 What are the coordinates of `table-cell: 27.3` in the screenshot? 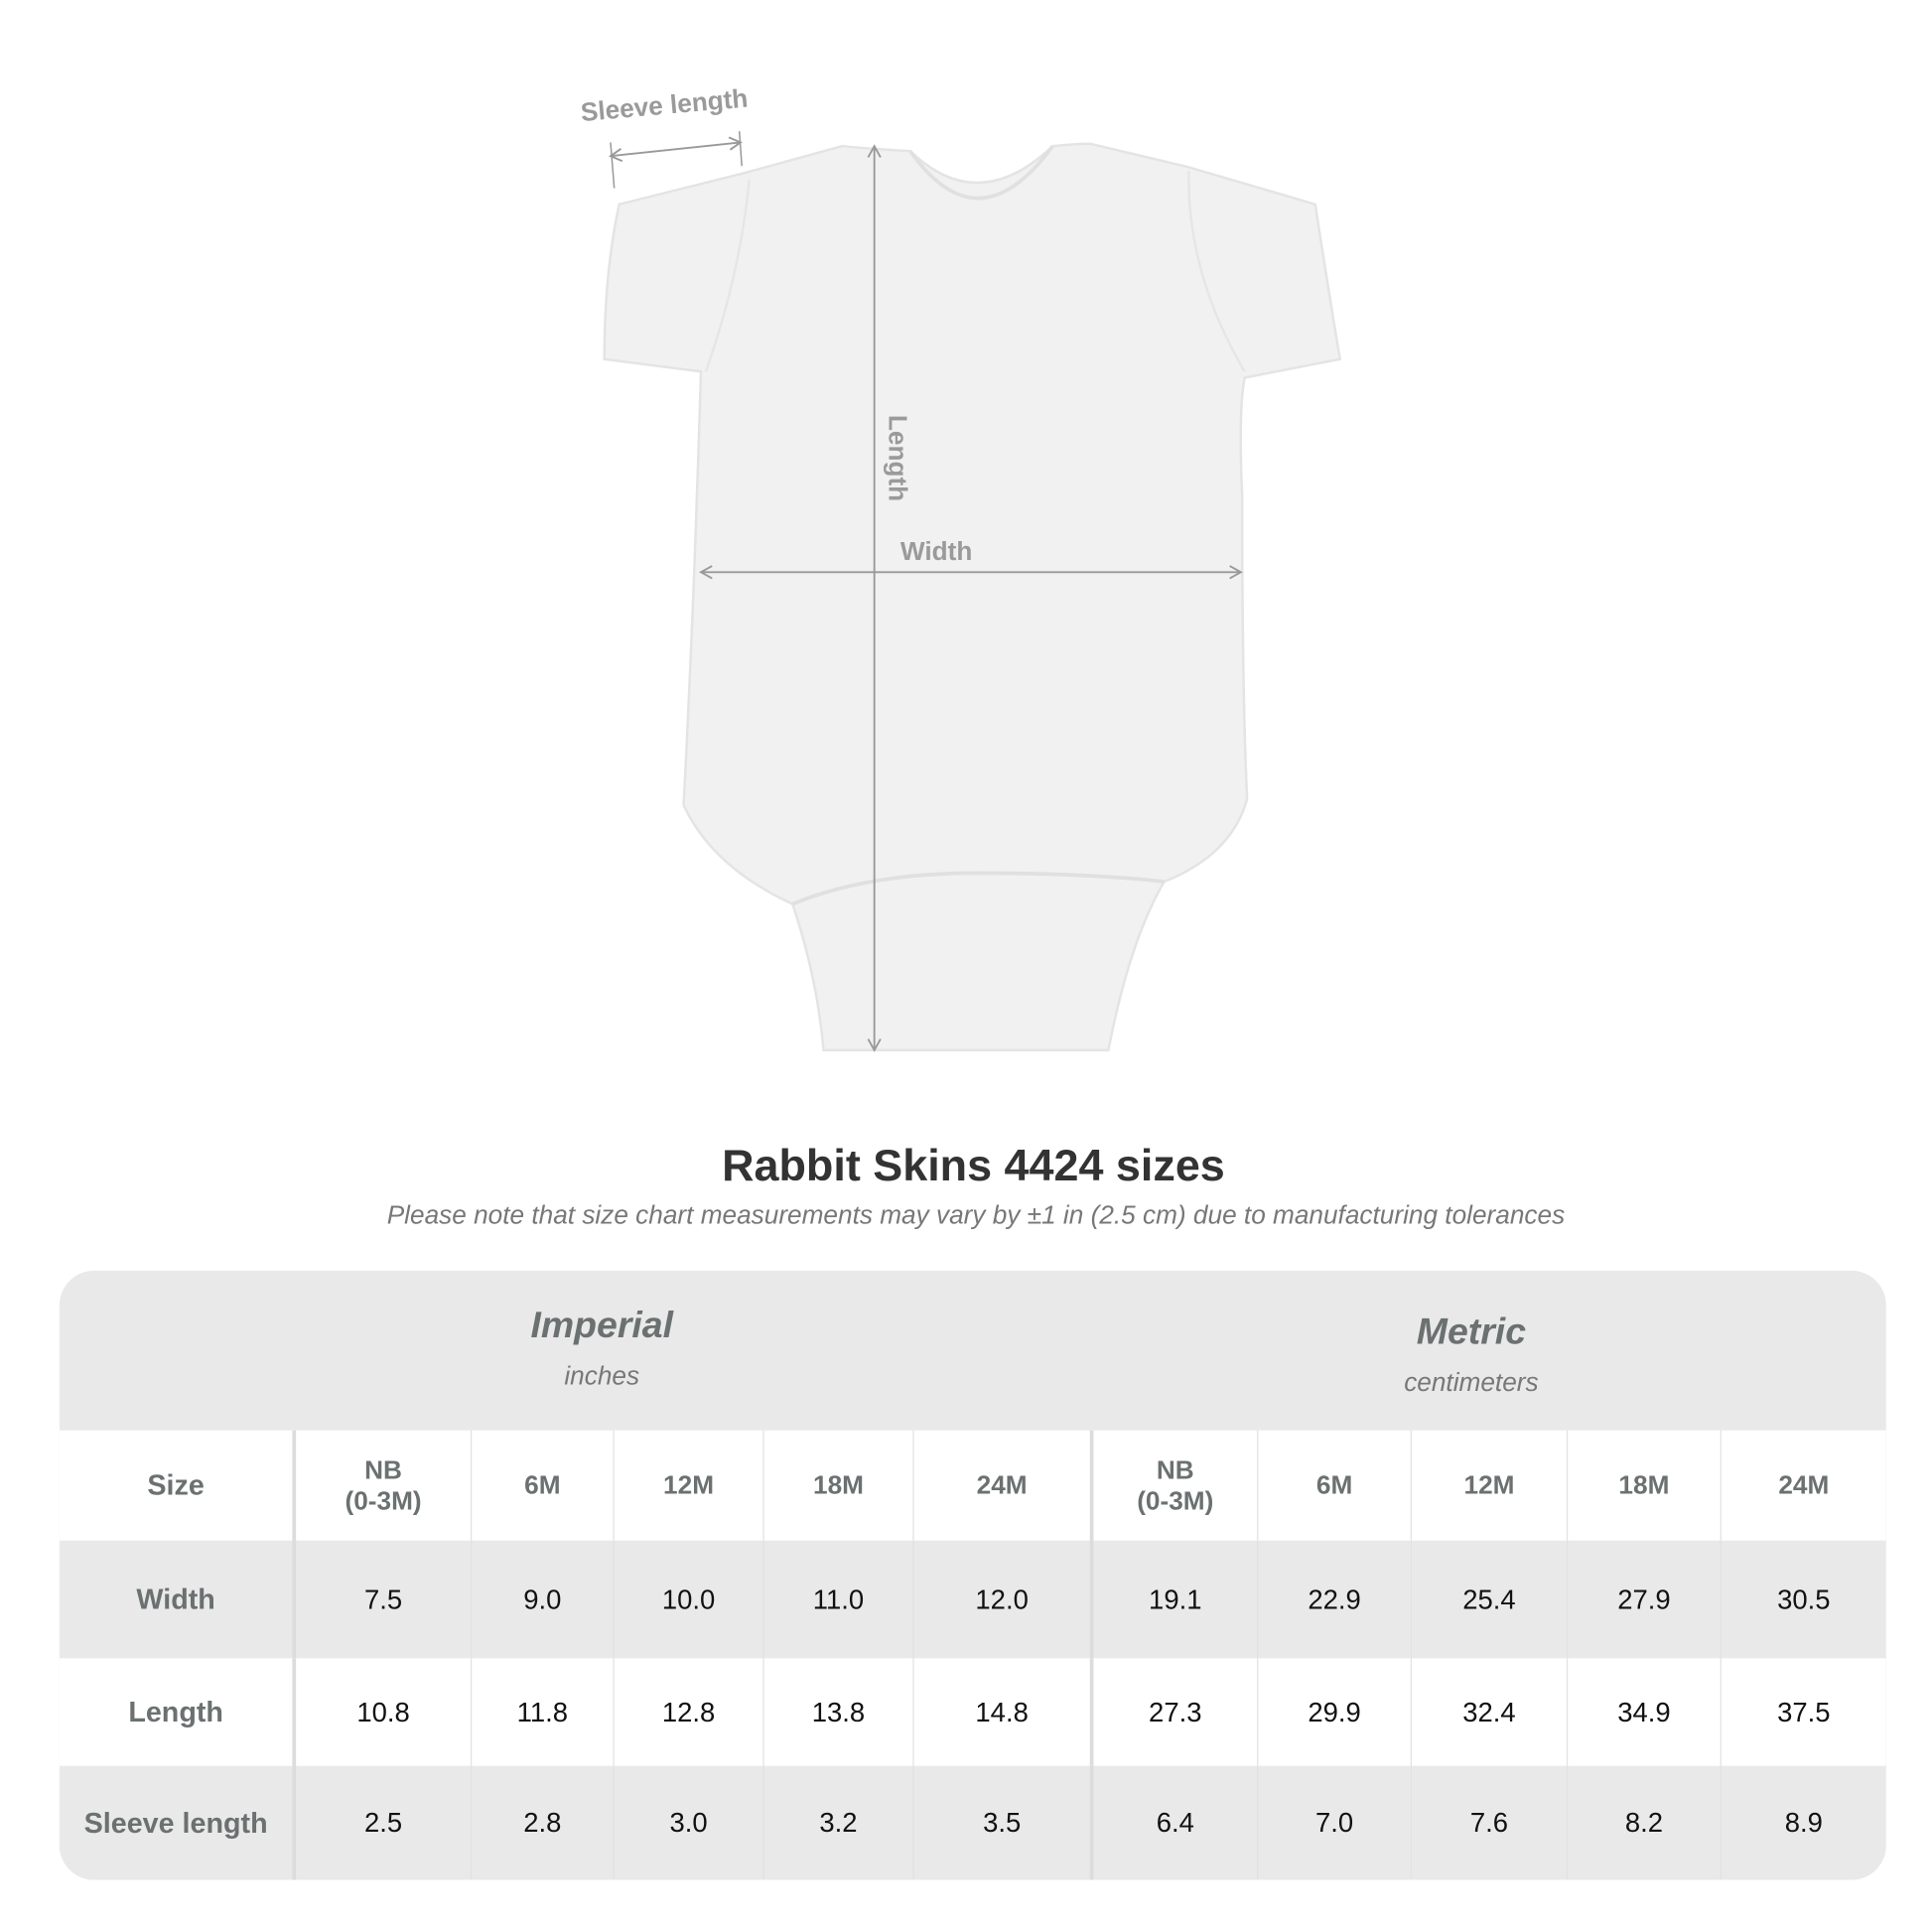 It's located at (1173, 1712).